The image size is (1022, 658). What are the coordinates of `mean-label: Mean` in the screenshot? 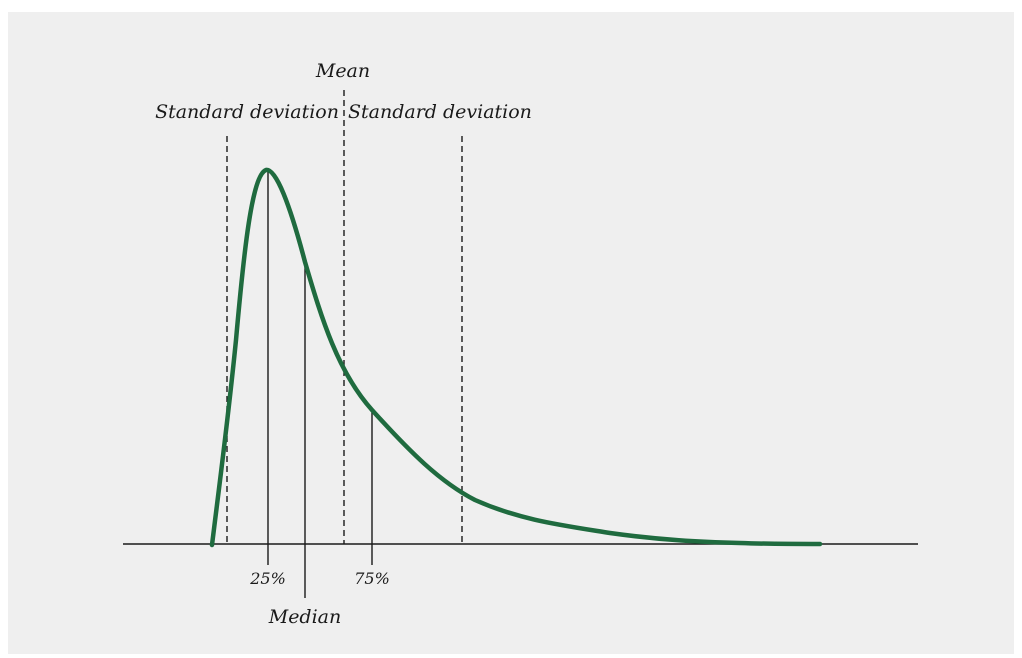 It's located at (342, 71).